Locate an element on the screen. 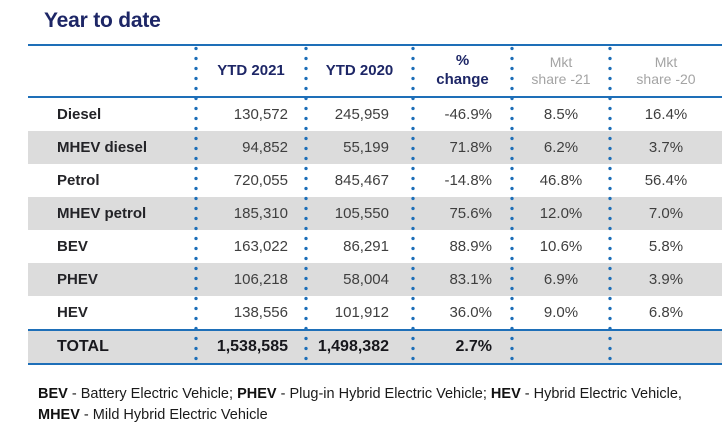  cell-mkt-share-21: 10.6% is located at coordinates (561, 246).